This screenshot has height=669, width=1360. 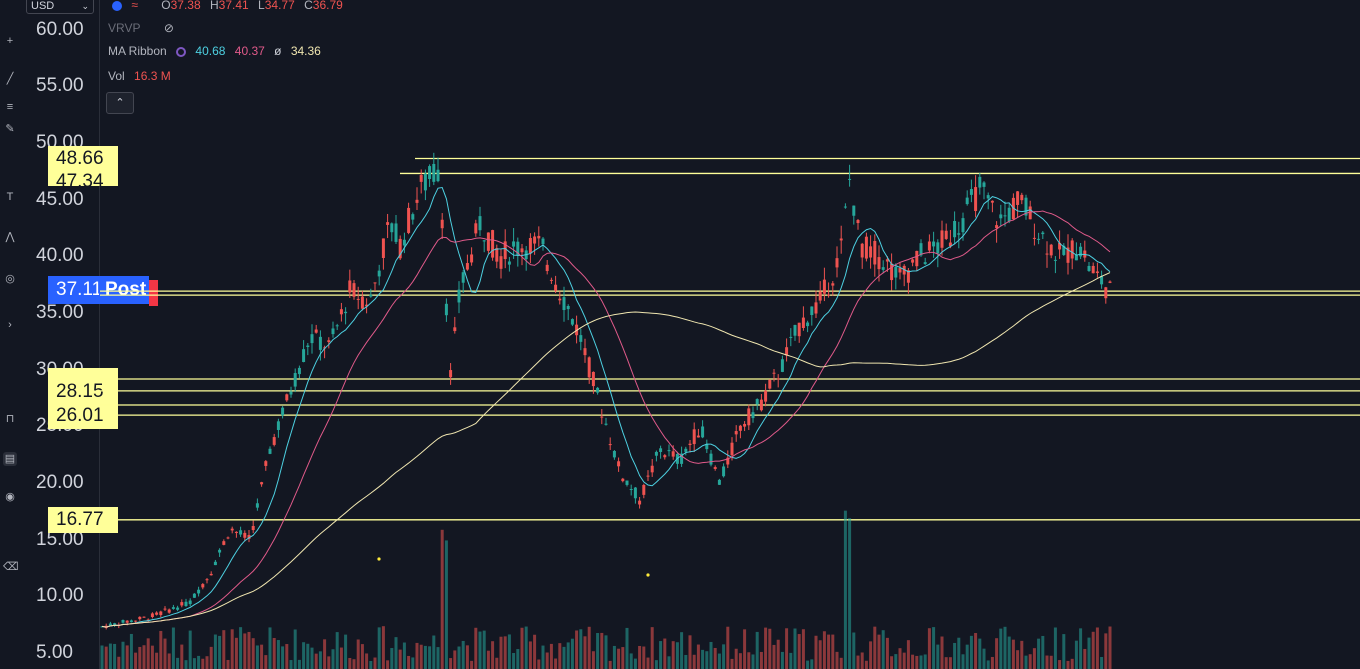 What do you see at coordinates (60, 7) in the screenshot?
I see `currency-selector: USD ⌄` at bounding box center [60, 7].